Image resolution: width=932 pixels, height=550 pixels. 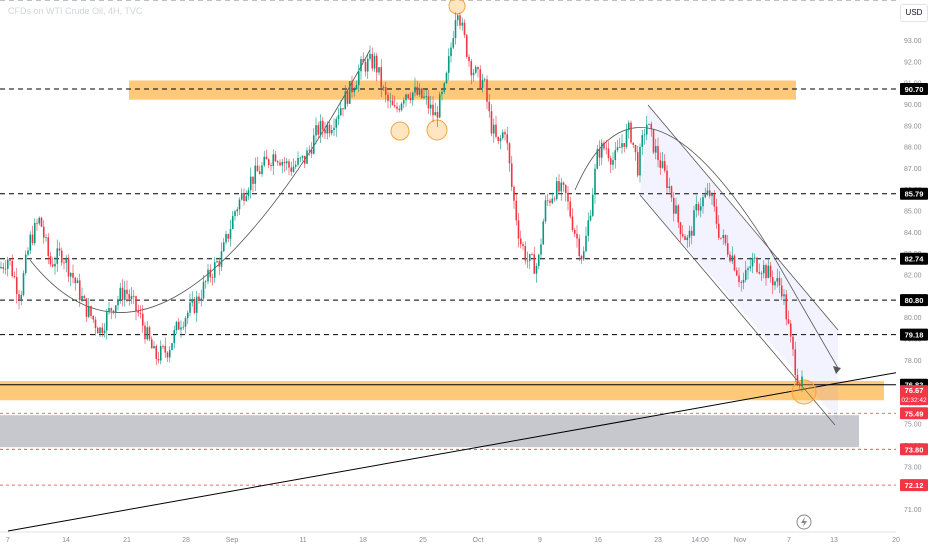 I want to click on price-level-value: 80.80, so click(x=914, y=300).